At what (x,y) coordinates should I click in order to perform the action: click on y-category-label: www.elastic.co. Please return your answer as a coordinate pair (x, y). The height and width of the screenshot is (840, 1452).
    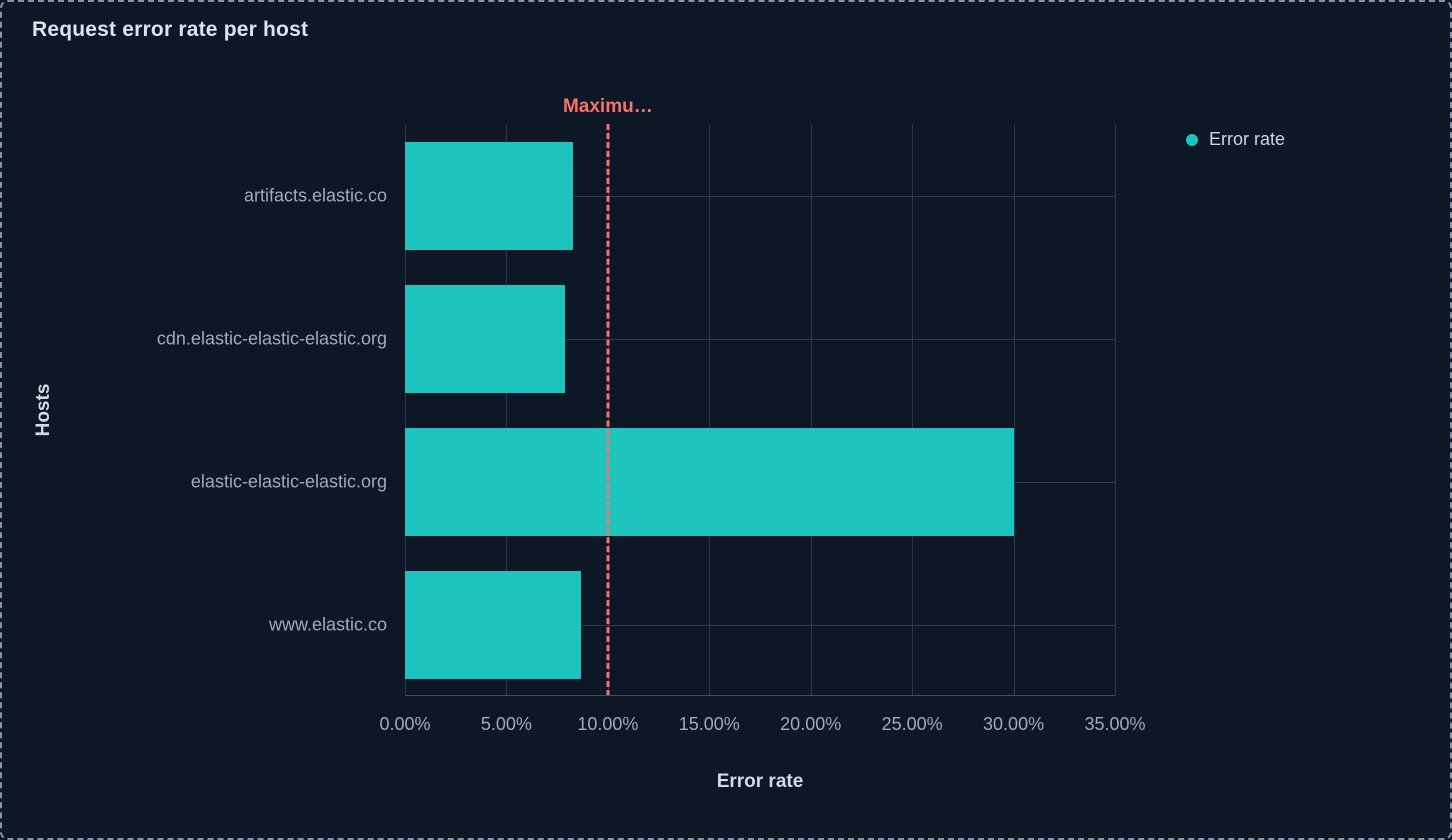
    Looking at the image, I should click on (327, 624).